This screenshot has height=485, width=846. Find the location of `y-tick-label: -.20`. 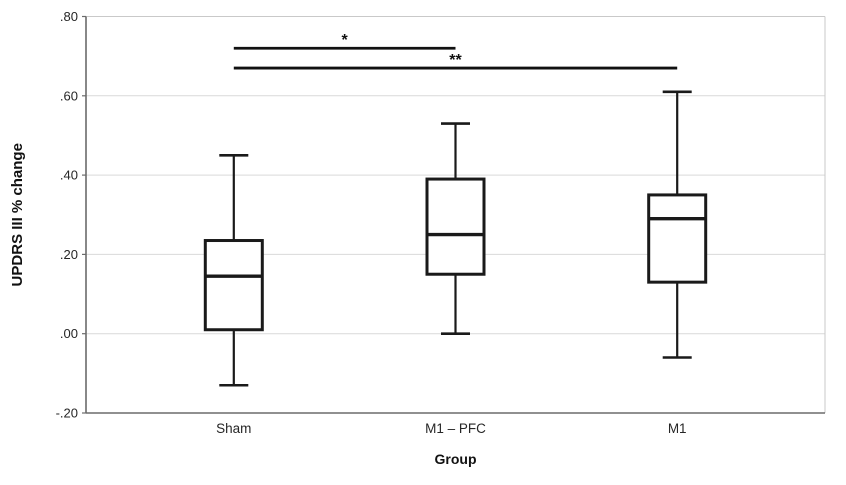

y-tick-label: -.20 is located at coordinates (67, 413).